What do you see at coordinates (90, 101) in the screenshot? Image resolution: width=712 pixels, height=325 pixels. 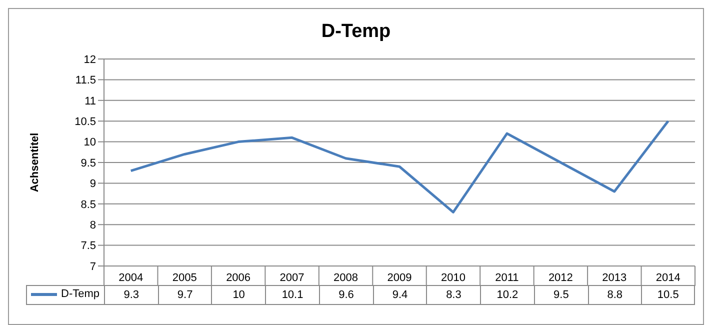 I see `y-tick-label: 11` at bounding box center [90, 101].